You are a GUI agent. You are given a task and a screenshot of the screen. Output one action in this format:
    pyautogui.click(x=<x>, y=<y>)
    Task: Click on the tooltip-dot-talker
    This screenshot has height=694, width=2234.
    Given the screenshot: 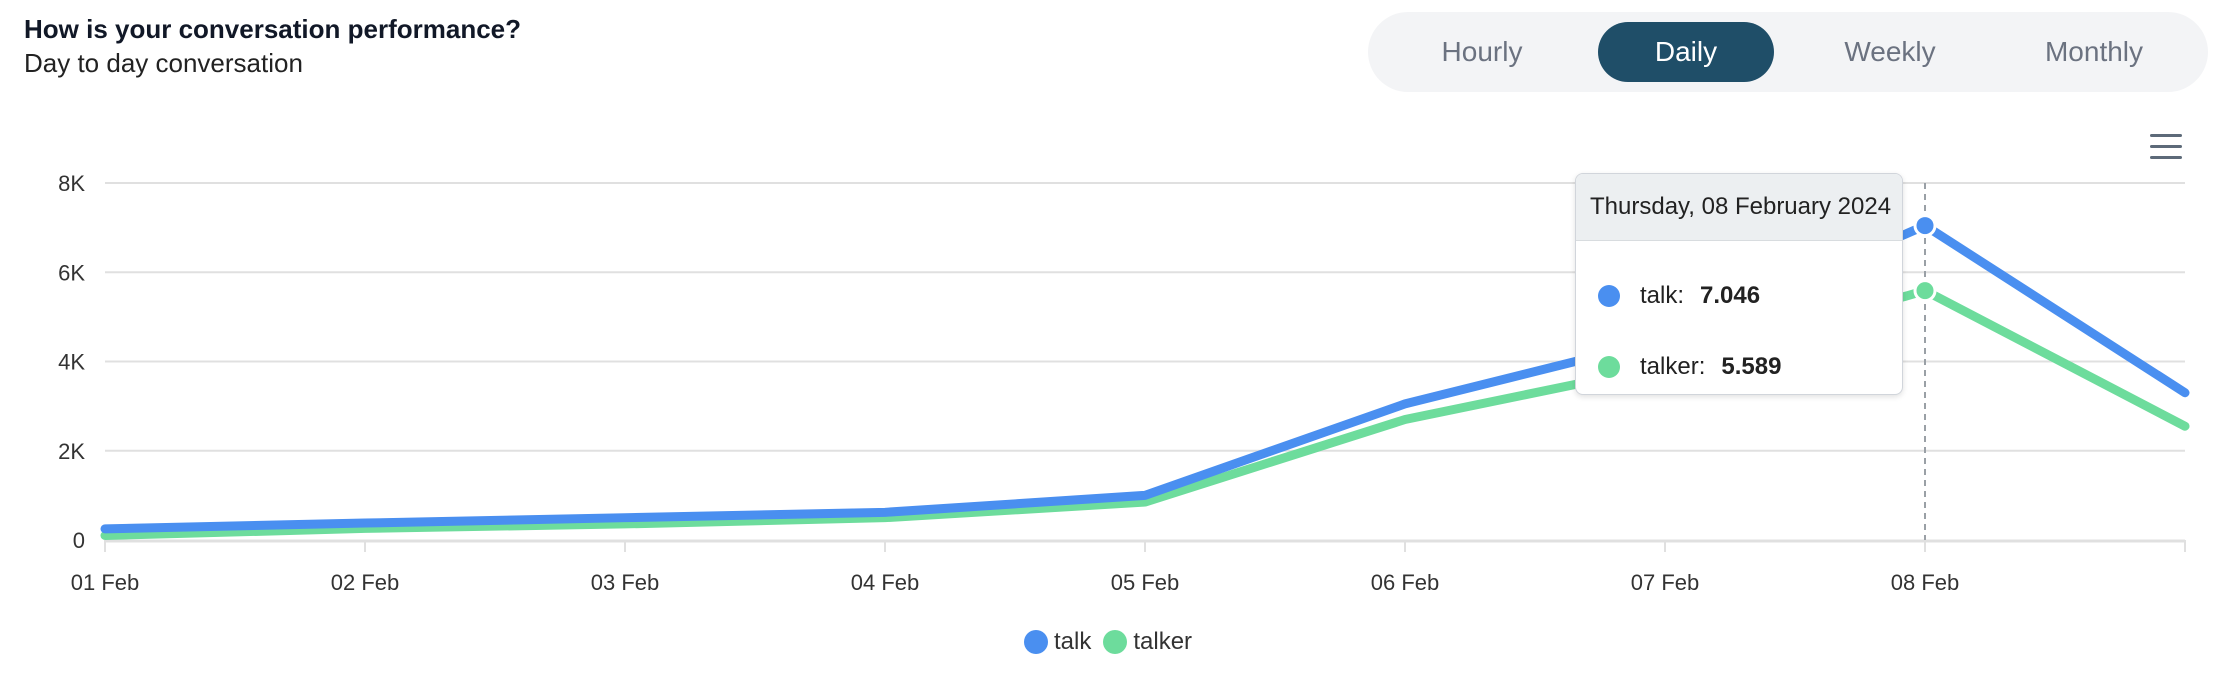 What is the action you would take?
    pyautogui.click(x=1609, y=367)
    